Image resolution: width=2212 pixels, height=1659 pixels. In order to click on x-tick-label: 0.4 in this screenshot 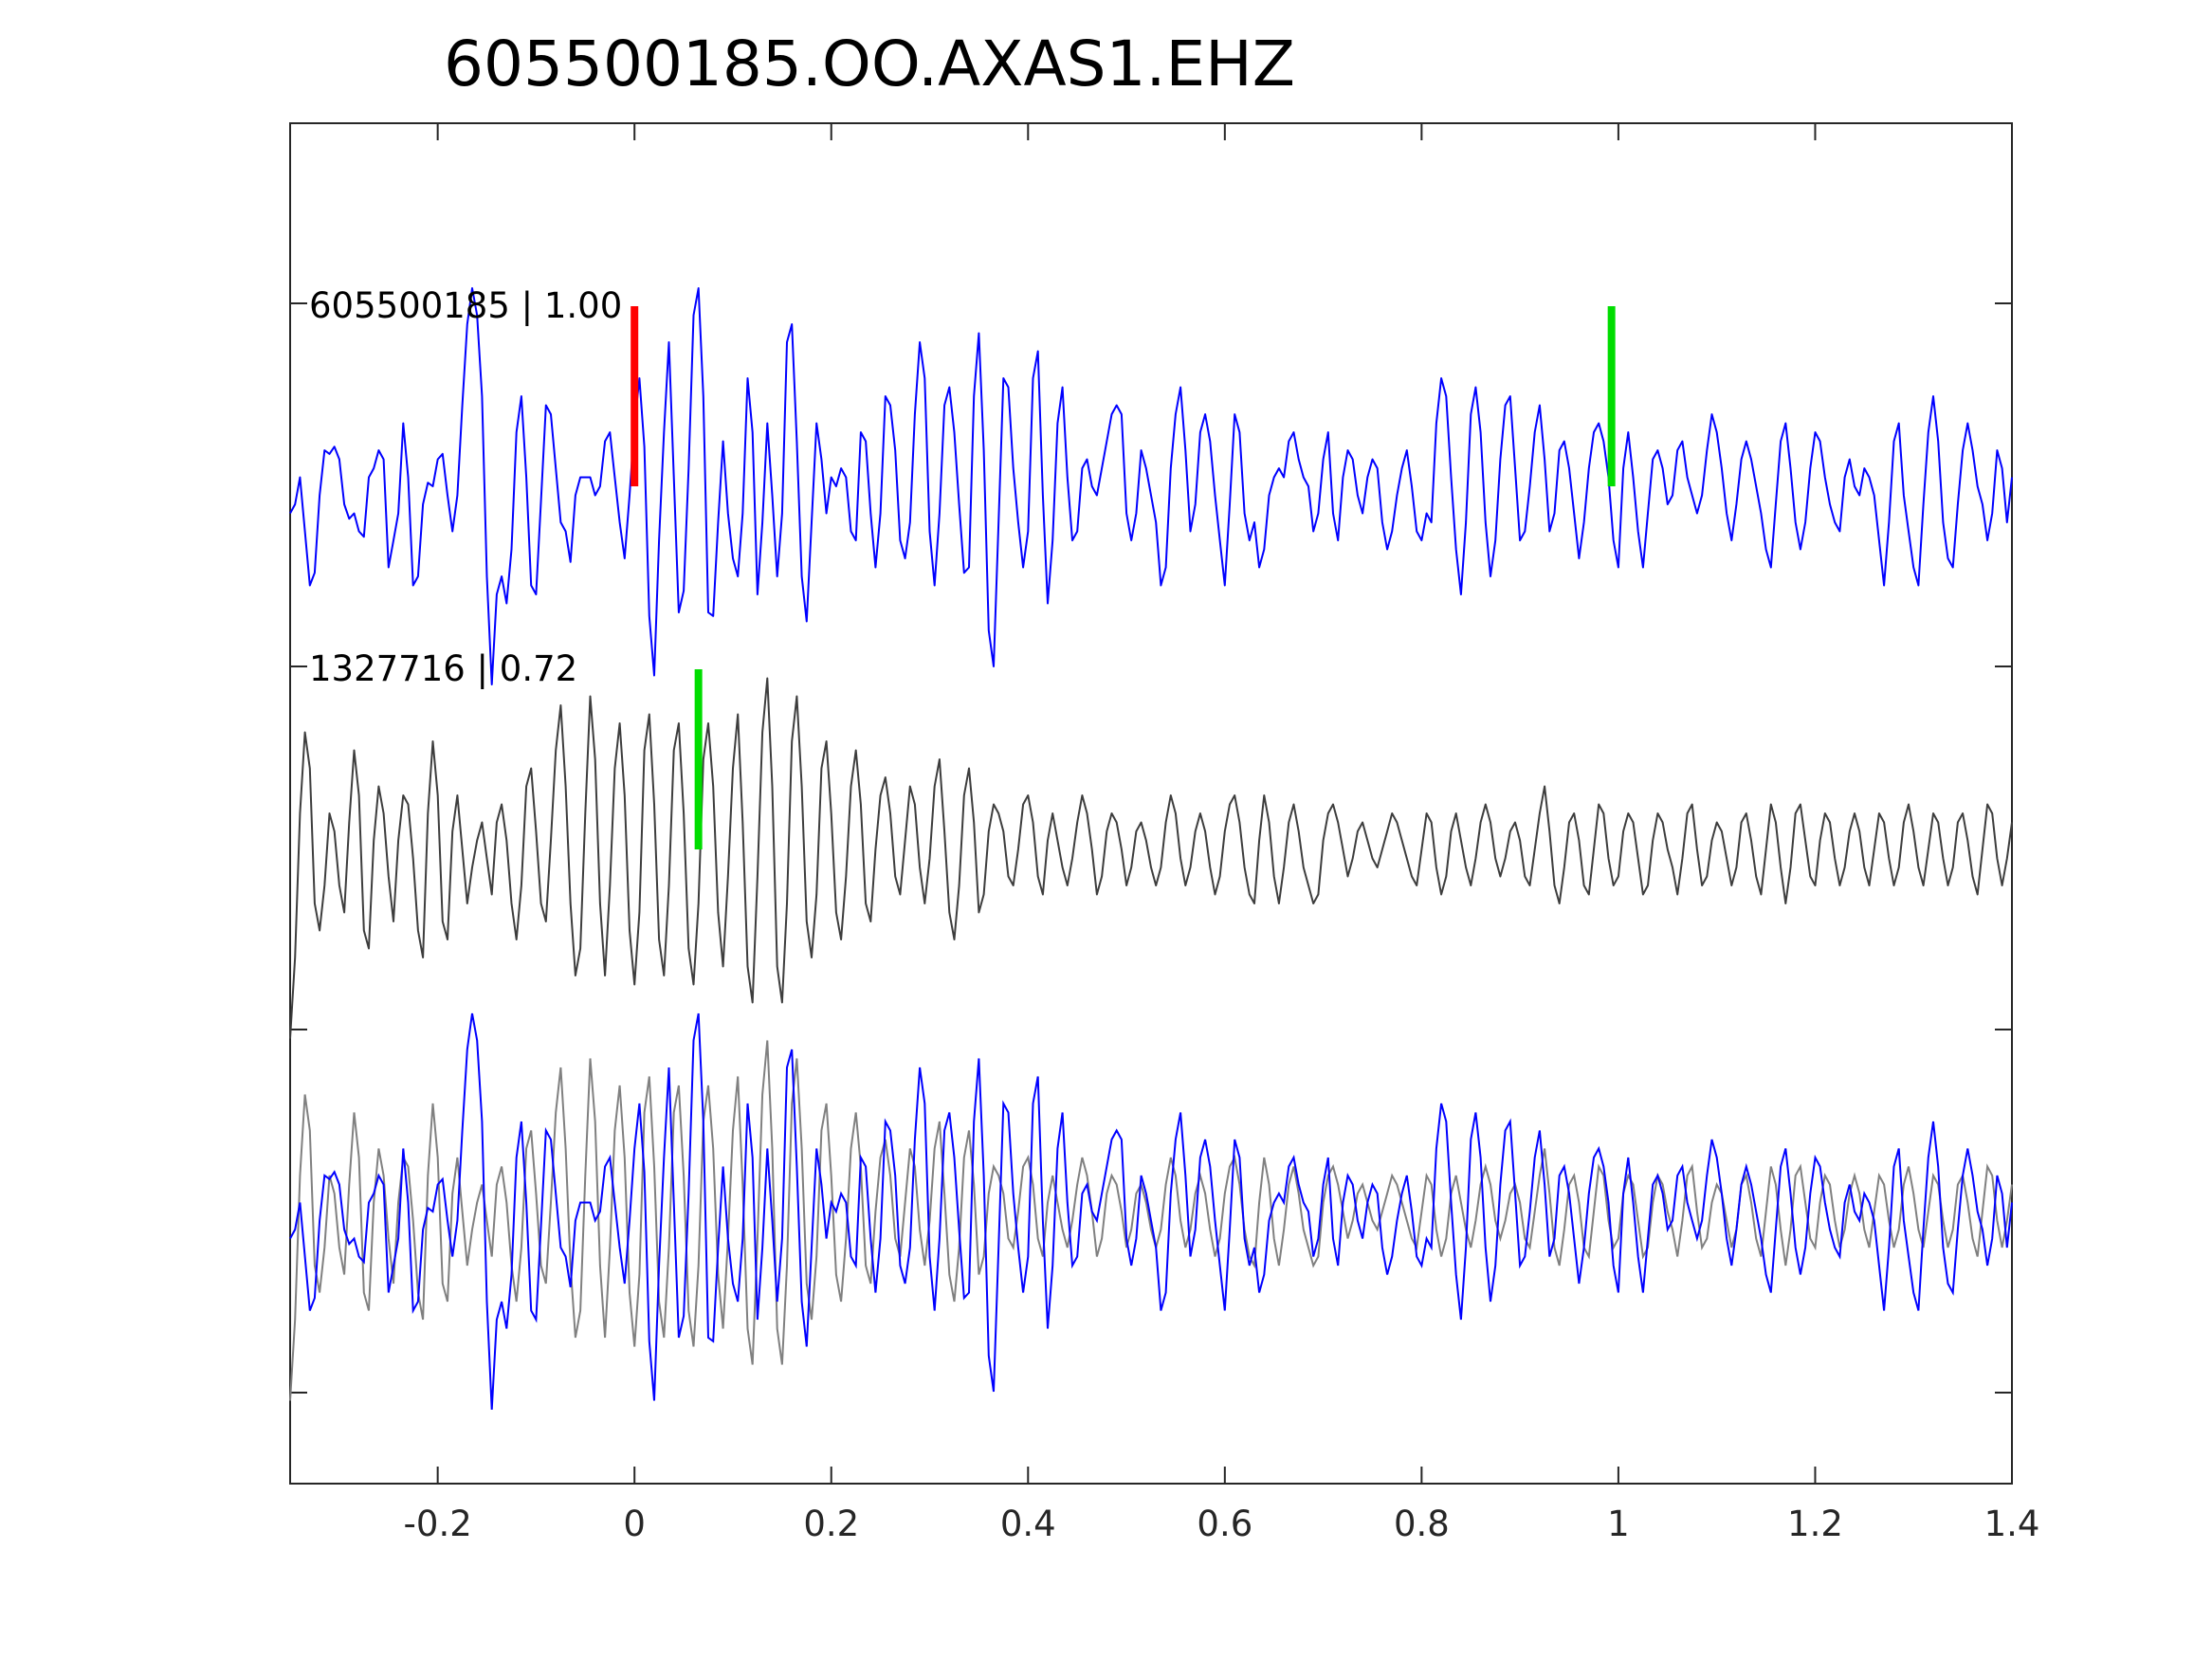, I will do `click(1028, 1524)`.